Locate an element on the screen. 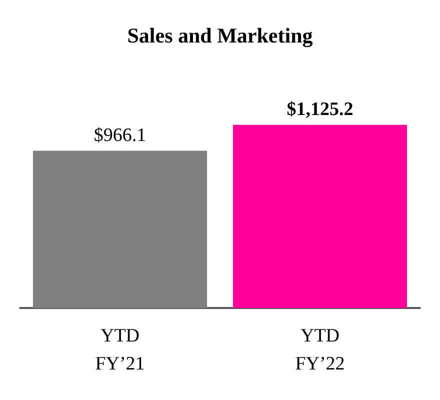 Image resolution: width=440 pixels, height=400 pixels. data-label: $966.1 is located at coordinates (120, 135).